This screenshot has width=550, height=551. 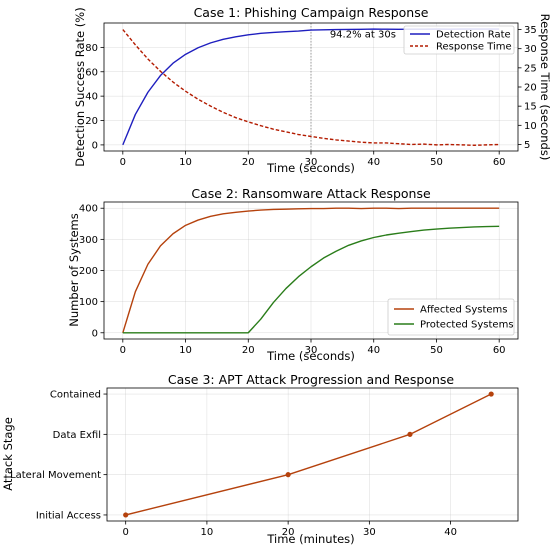 What do you see at coordinates (91, 97) in the screenshot?
I see `c1-y-tick-label: 40` at bounding box center [91, 97].